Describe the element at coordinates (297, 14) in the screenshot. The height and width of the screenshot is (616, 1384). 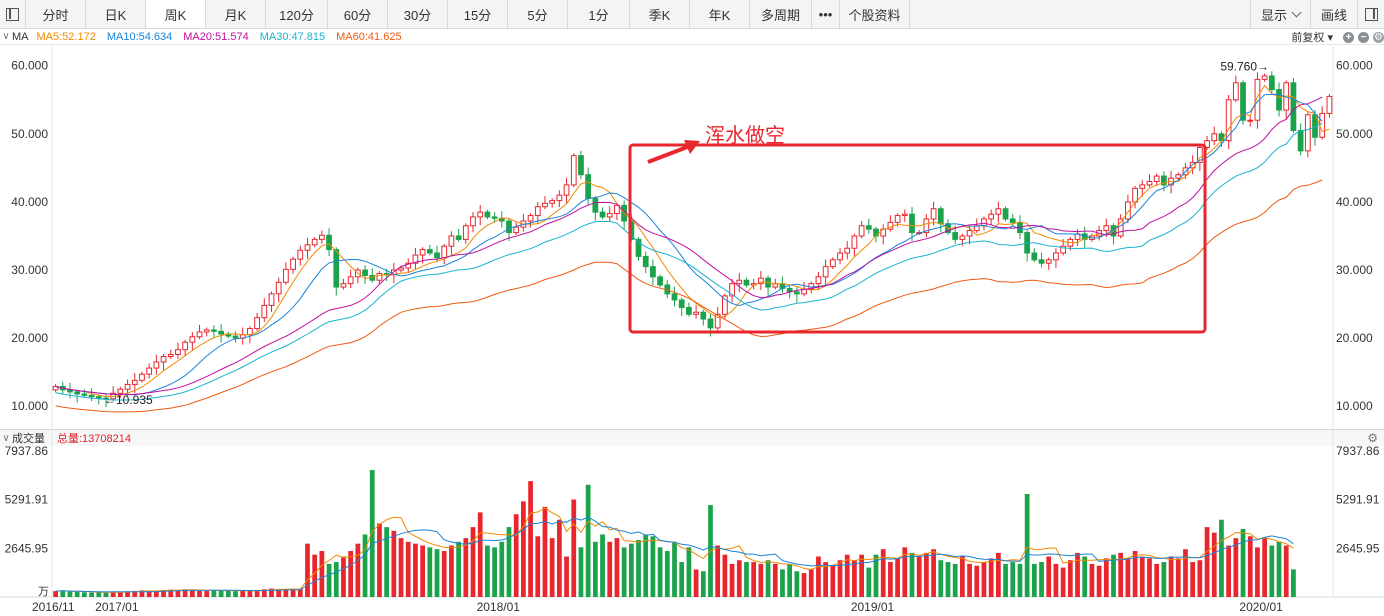
I see `tab-4: 120分` at that location.